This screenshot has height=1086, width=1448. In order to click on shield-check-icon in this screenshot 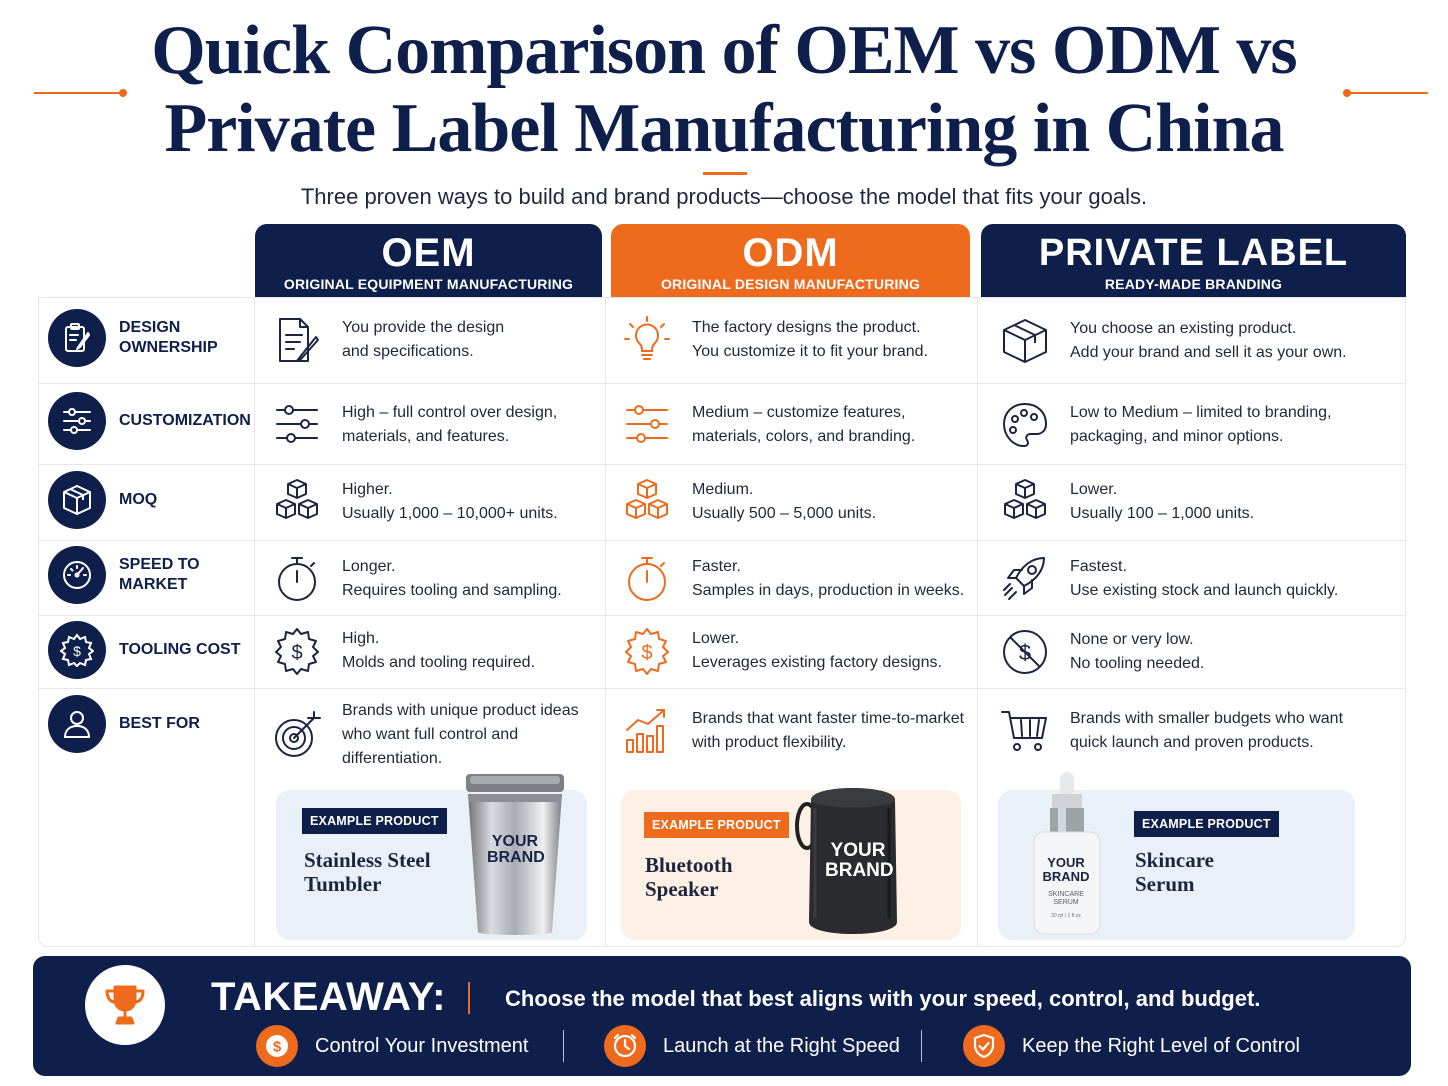, I will do `click(984, 1046)`.